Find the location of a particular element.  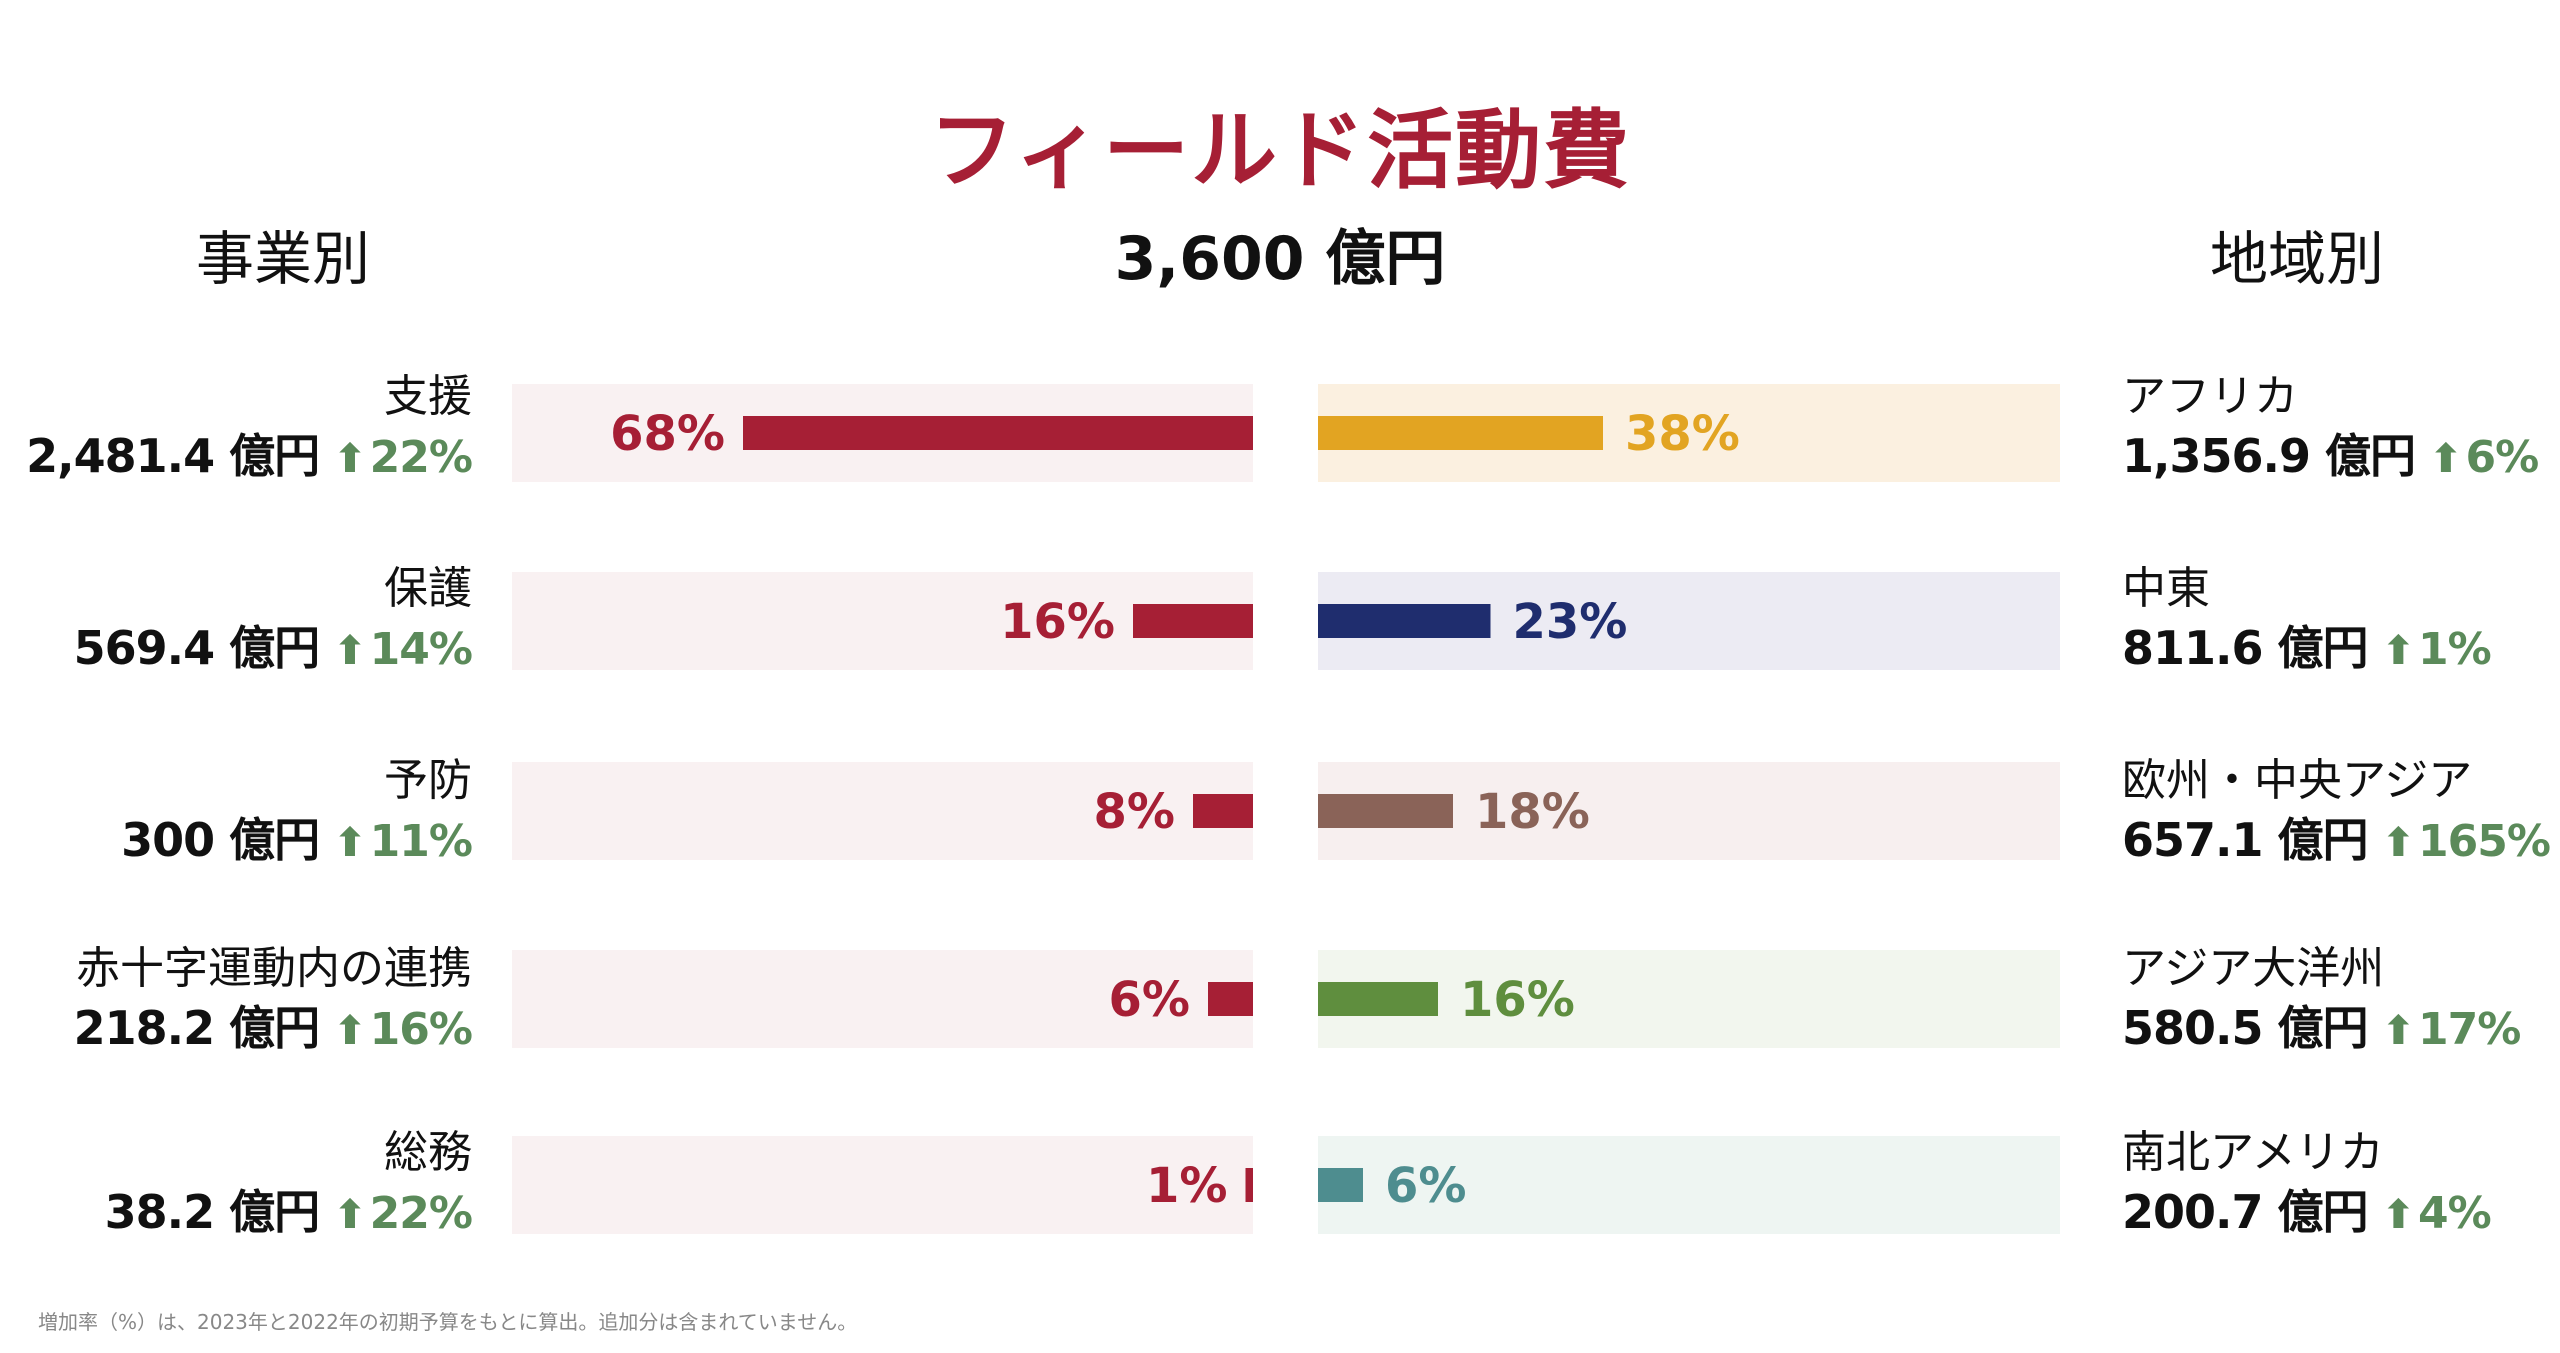

item-name: 予防 is located at coordinates (428, 780).